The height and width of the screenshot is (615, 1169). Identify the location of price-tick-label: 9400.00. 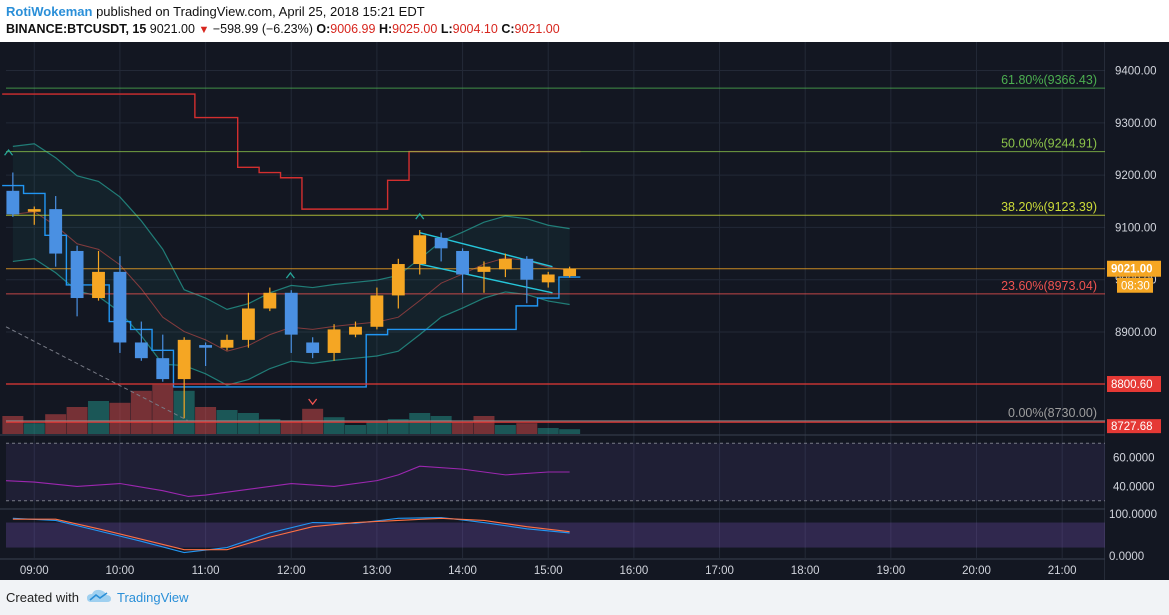
(1136, 72).